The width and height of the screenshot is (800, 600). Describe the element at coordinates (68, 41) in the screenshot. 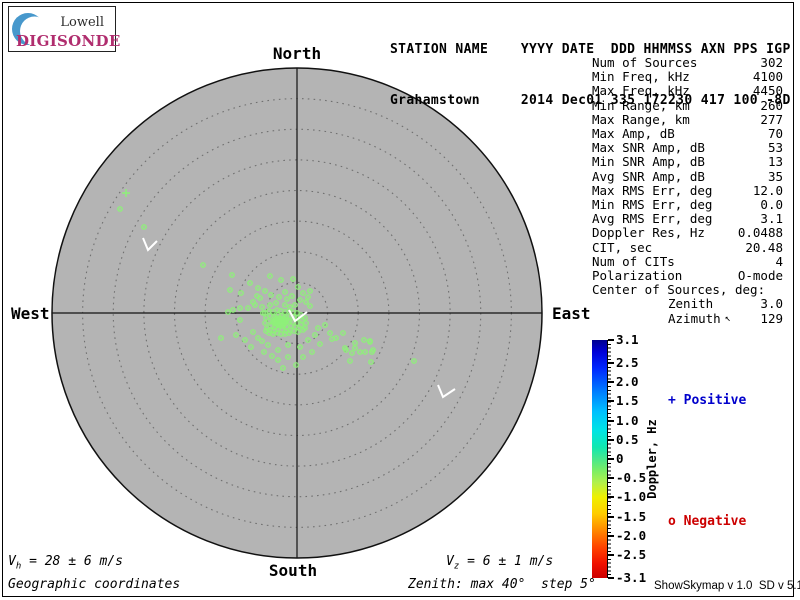

I see `logo-digisonde-text: DIGISONDE` at that location.